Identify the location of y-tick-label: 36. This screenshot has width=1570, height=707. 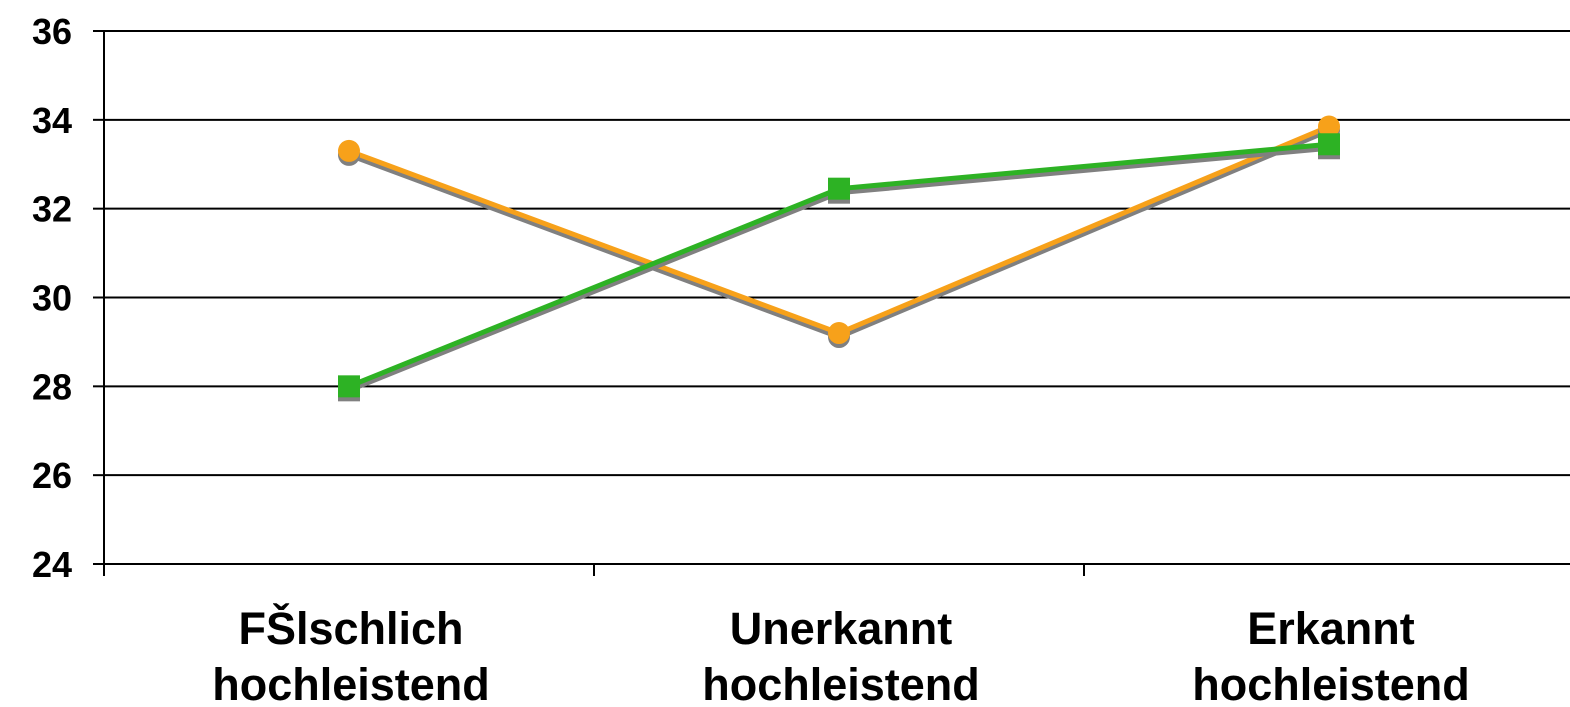
(52, 31).